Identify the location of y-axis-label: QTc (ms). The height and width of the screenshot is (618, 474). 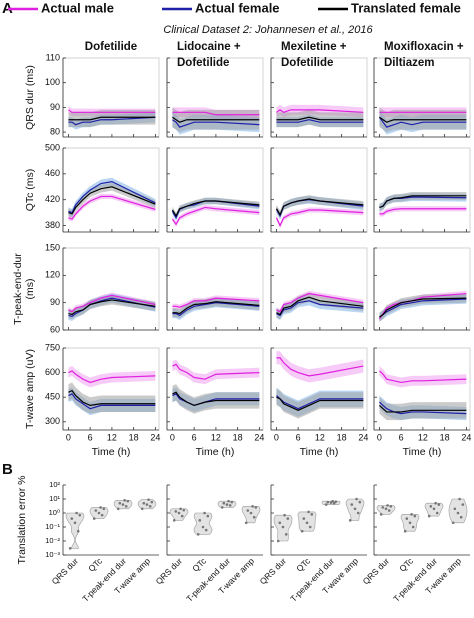
(30, 190).